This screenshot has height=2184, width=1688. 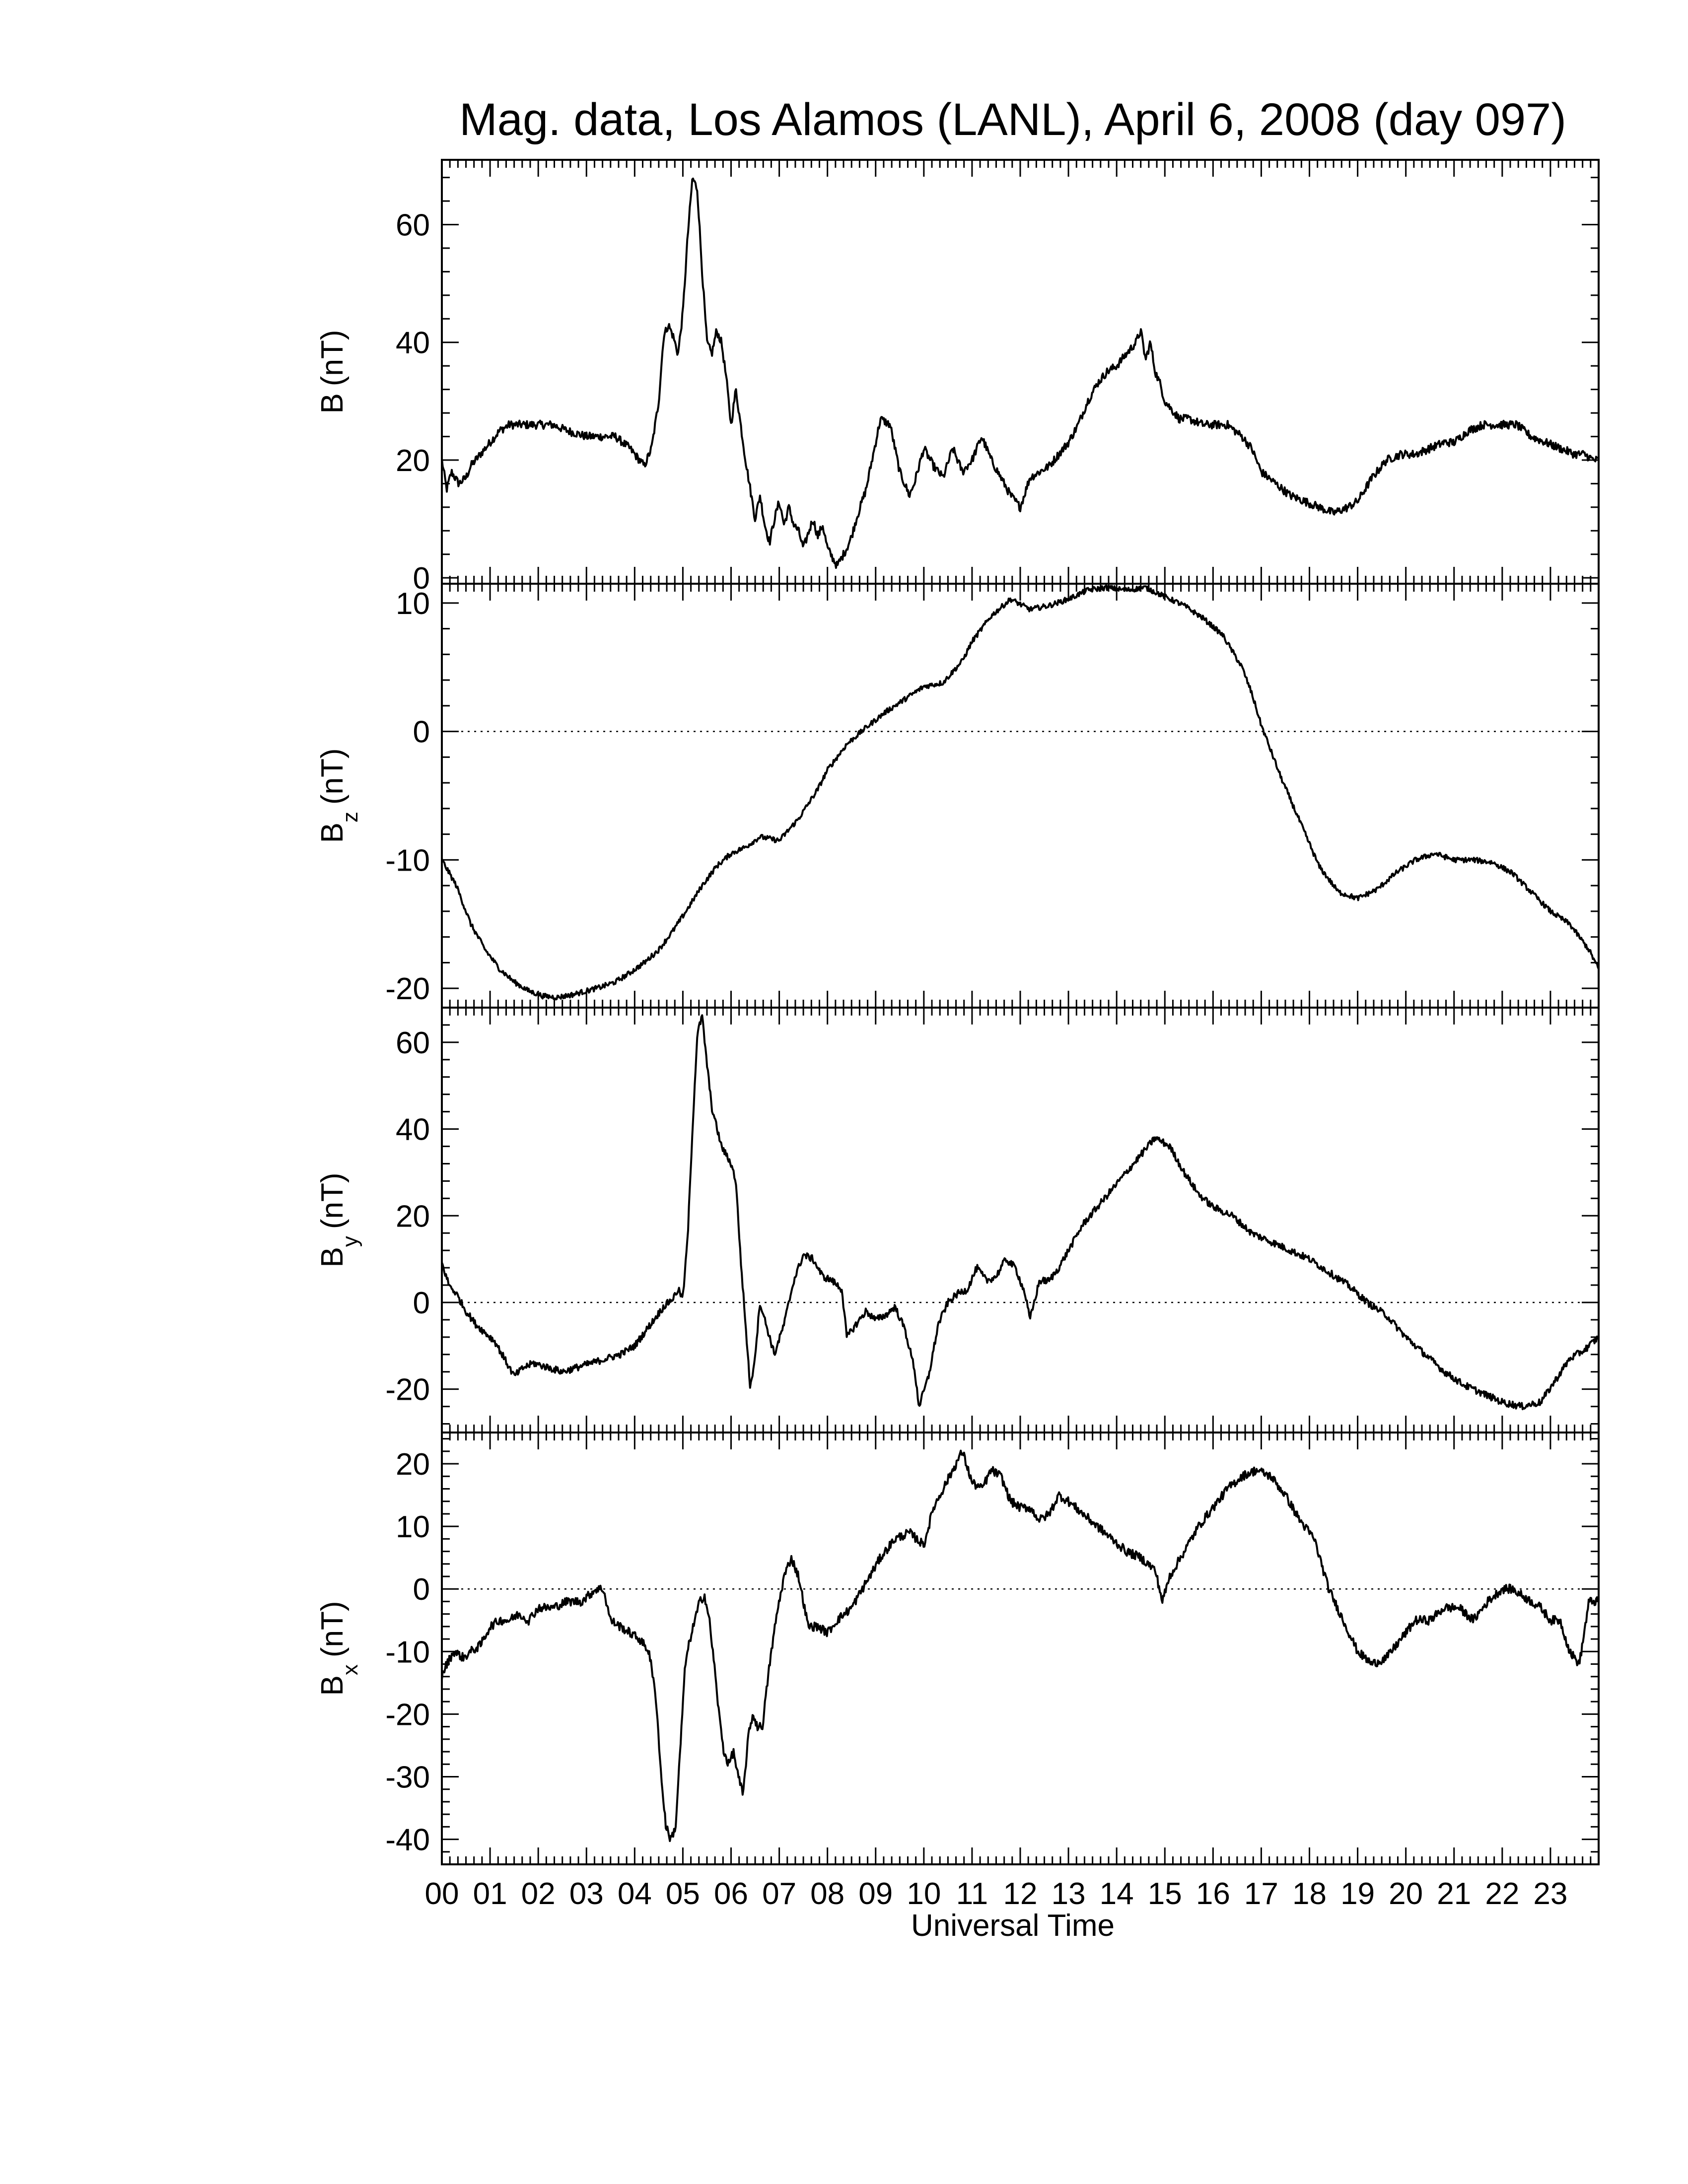 I want to click on x-tick-label: 07, so click(x=779, y=1894).